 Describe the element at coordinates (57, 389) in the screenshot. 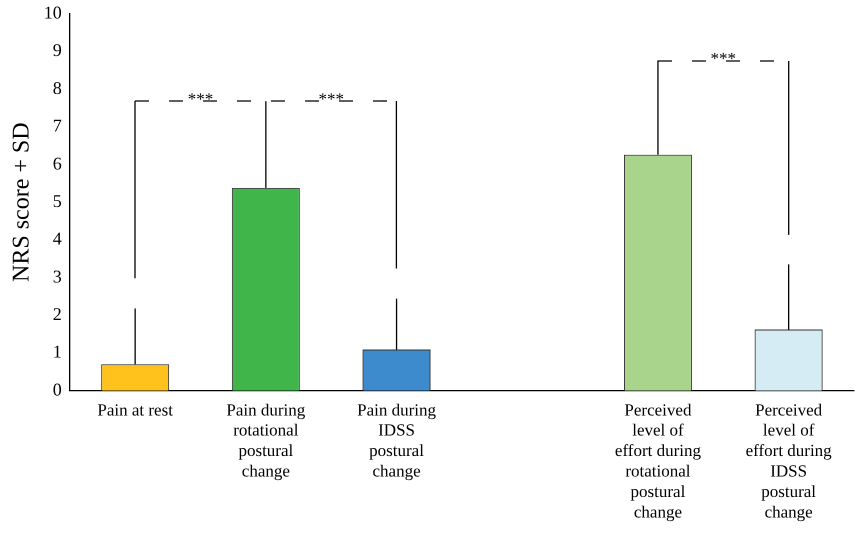

I see `y-tick-label: 0` at that location.